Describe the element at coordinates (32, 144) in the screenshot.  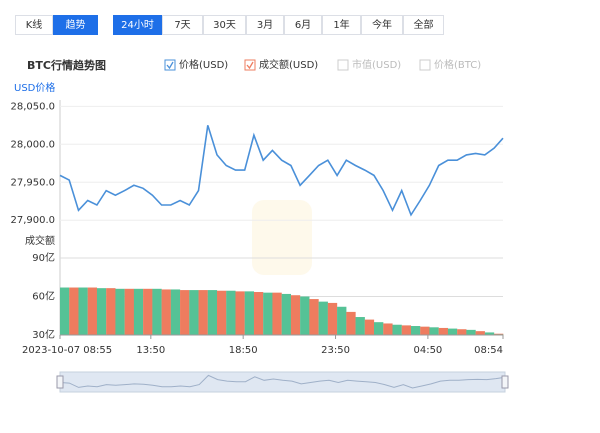
I see `y-tick-label: 28,000.0` at that location.